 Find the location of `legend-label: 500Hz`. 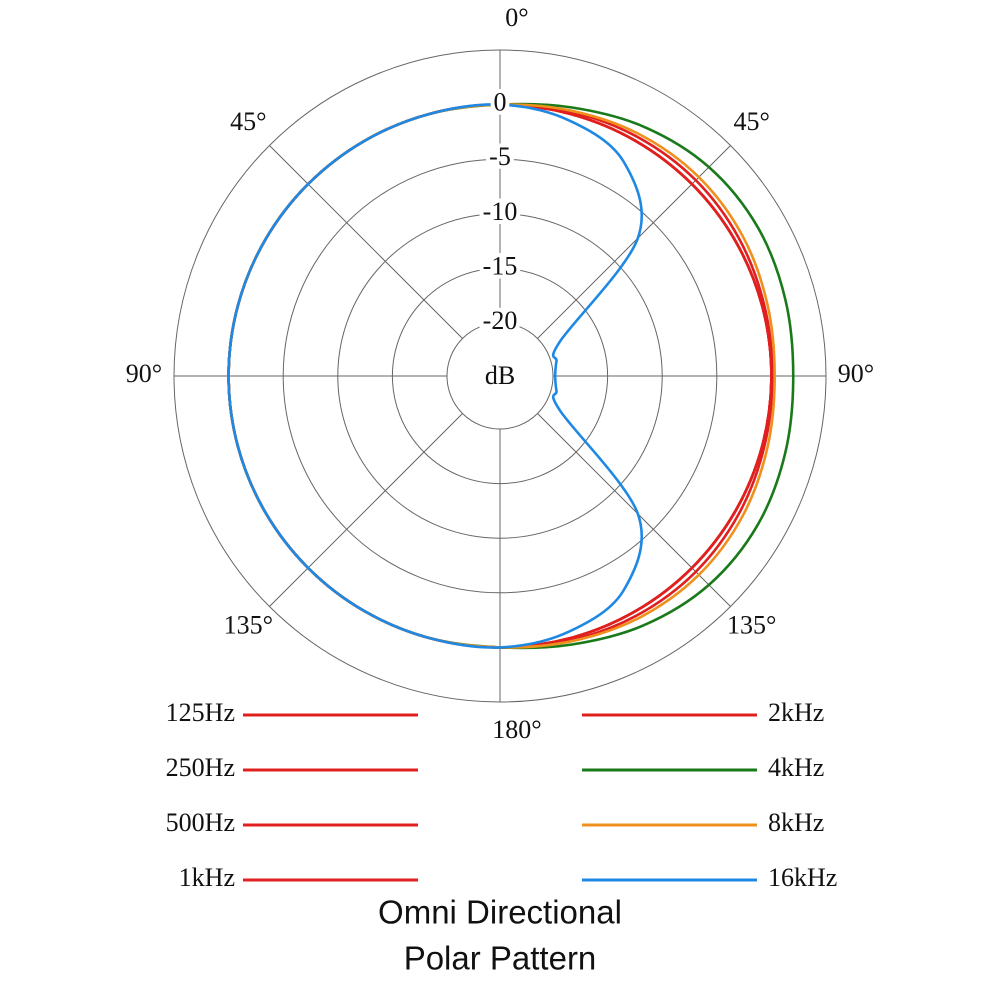

legend-label: 500Hz is located at coordinates (200, 822).